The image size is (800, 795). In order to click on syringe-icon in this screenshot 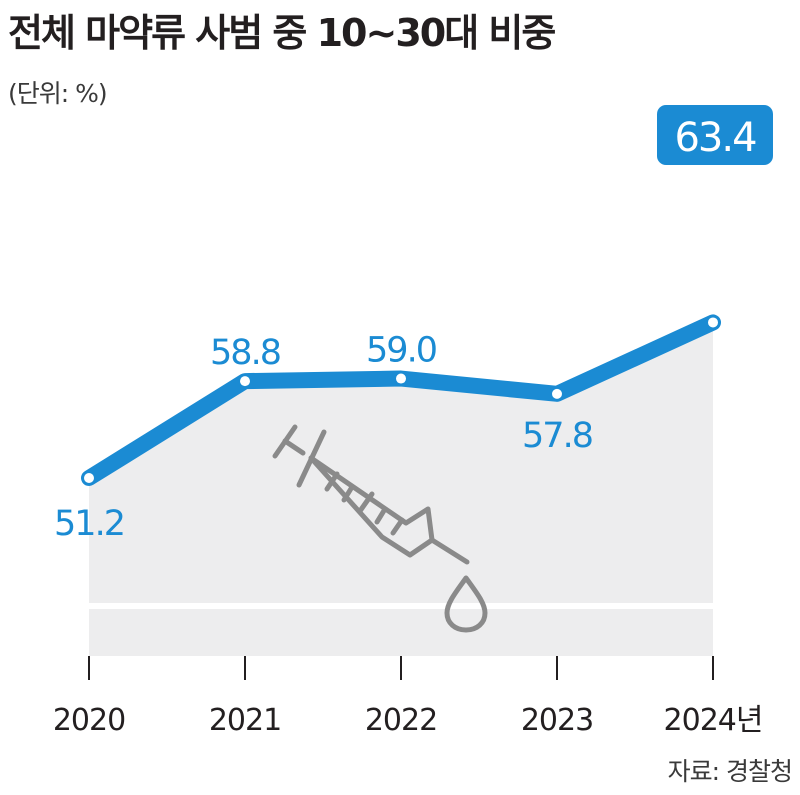, I will do `click(371, 494)`.